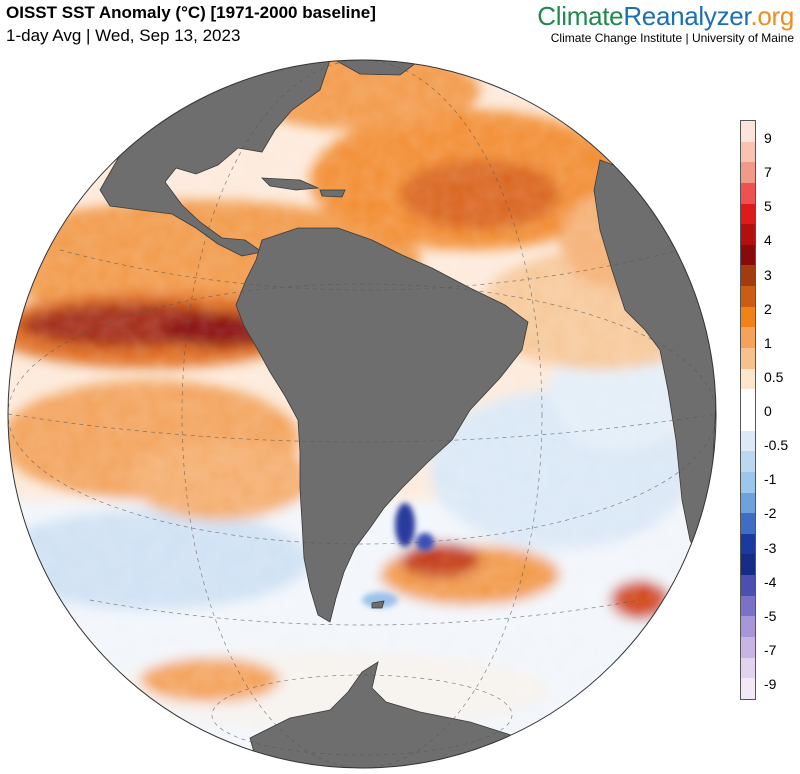 The image size is (800, 774). Describe the element at coordinates (687, 16) in the screenshot. I see `logo-reanalyzer: Reanalyzer` at that location.